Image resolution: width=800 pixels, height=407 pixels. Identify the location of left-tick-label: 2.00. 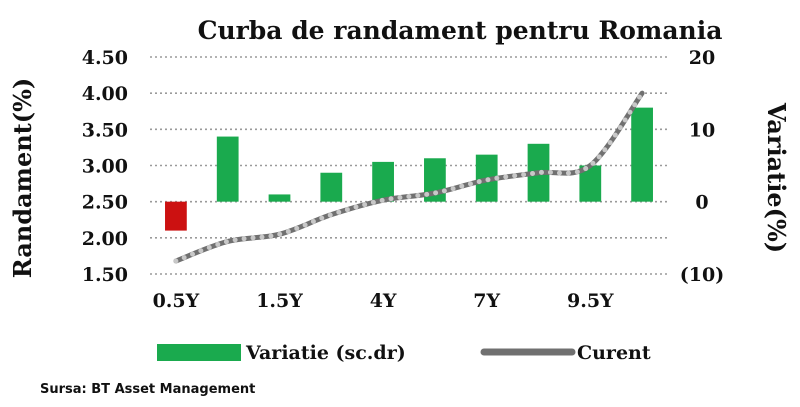
(105, 239).